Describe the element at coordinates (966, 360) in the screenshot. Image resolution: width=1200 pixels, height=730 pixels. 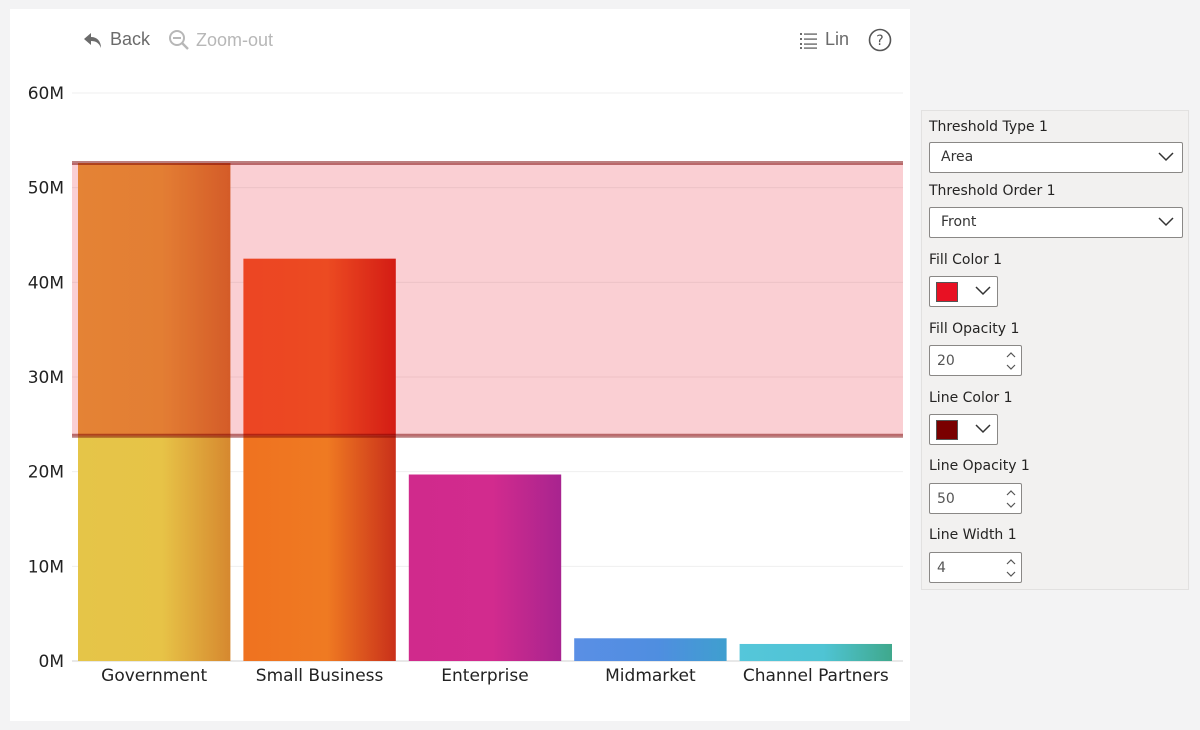
I see `fill-opacity-input` at that location.